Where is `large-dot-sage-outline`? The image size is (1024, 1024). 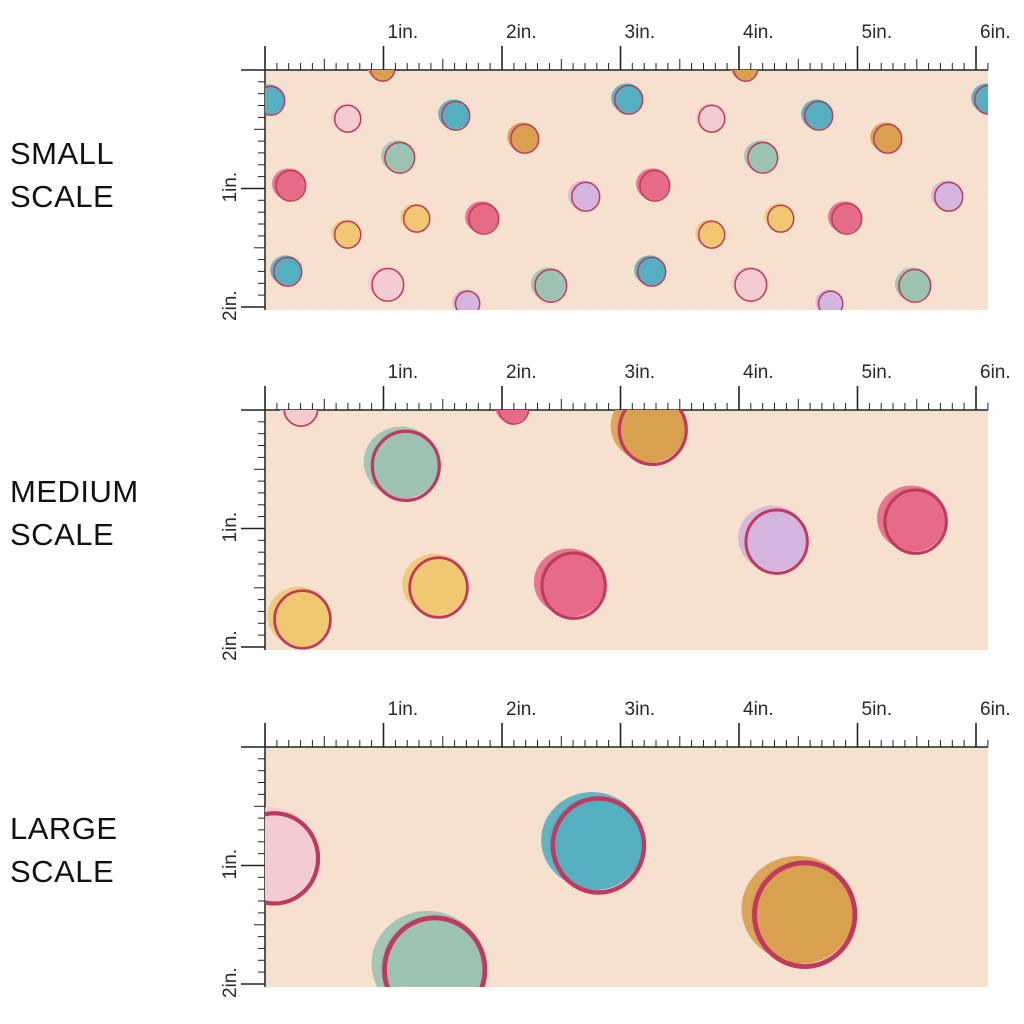
large-dot-sage-outline is located at coordinates (435, 951).